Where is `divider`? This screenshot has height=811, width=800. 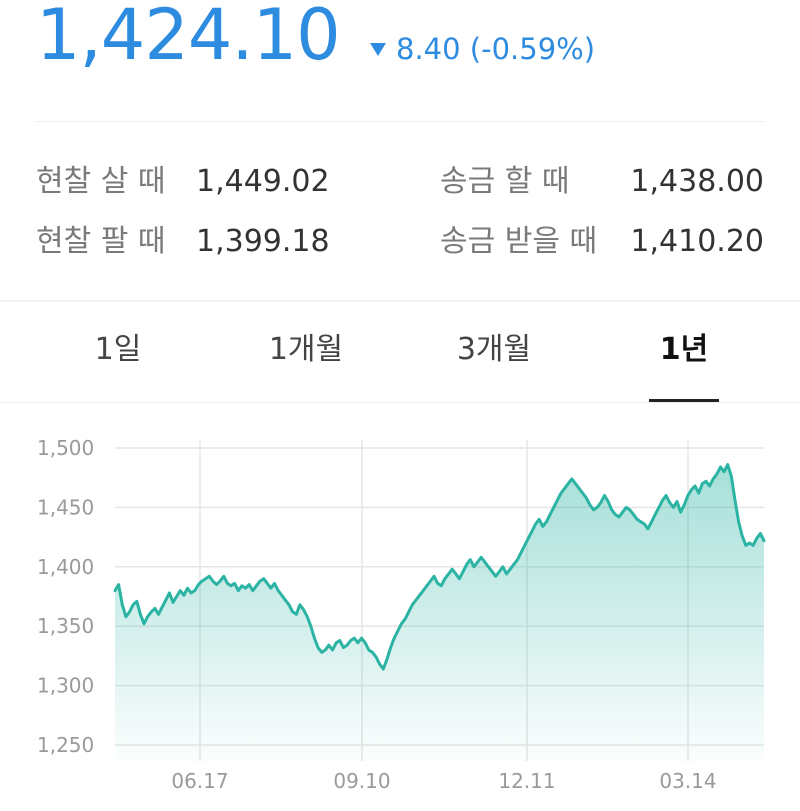
divider is located at coordinates (400, 121).